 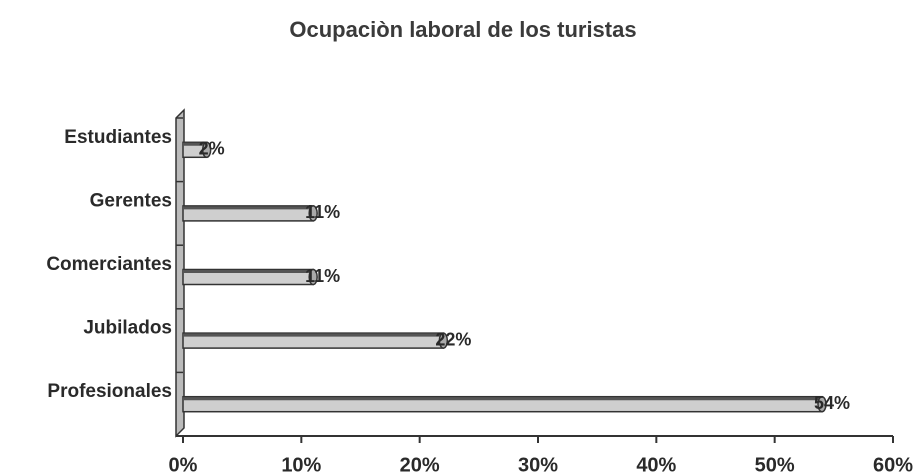 I want to click on data-label: 2%, so click(x=212, y=149).